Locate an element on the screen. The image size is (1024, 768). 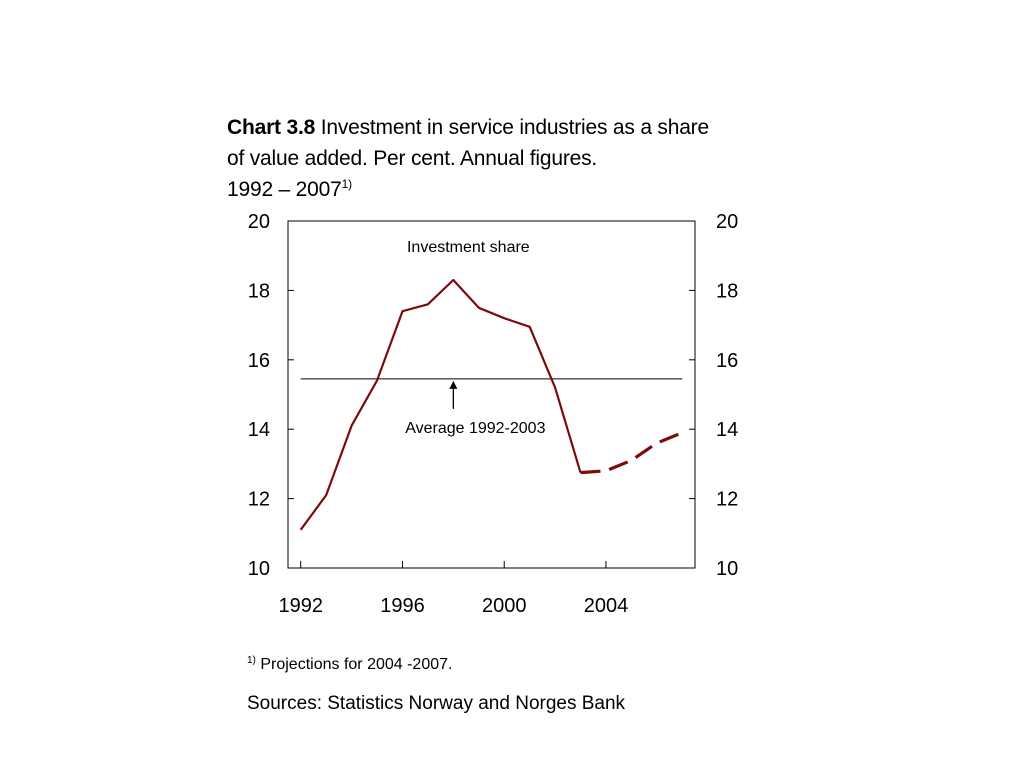
y-tick-label-right: 16 is located at coordinates (727, 361).